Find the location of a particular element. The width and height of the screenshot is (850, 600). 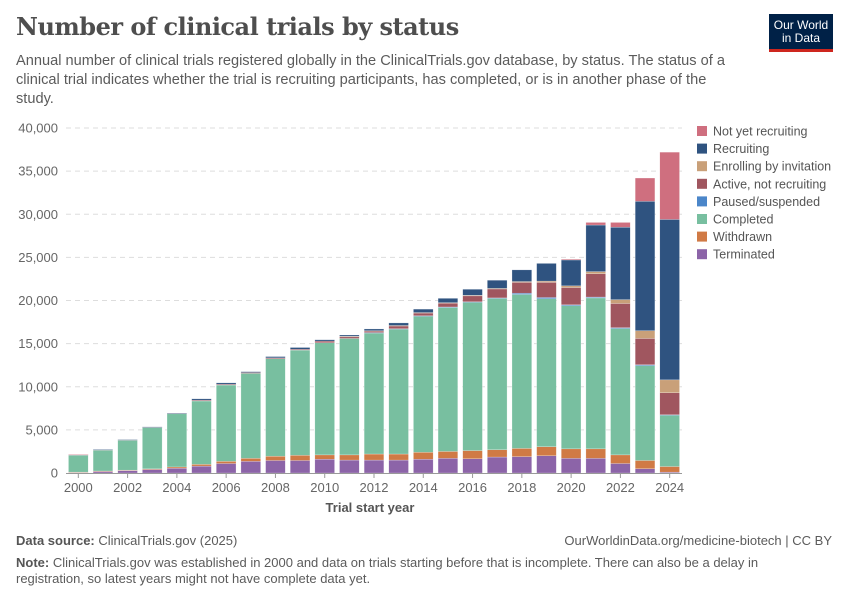

y-tick-label: 40,000 is located at coordinates (38, 128).